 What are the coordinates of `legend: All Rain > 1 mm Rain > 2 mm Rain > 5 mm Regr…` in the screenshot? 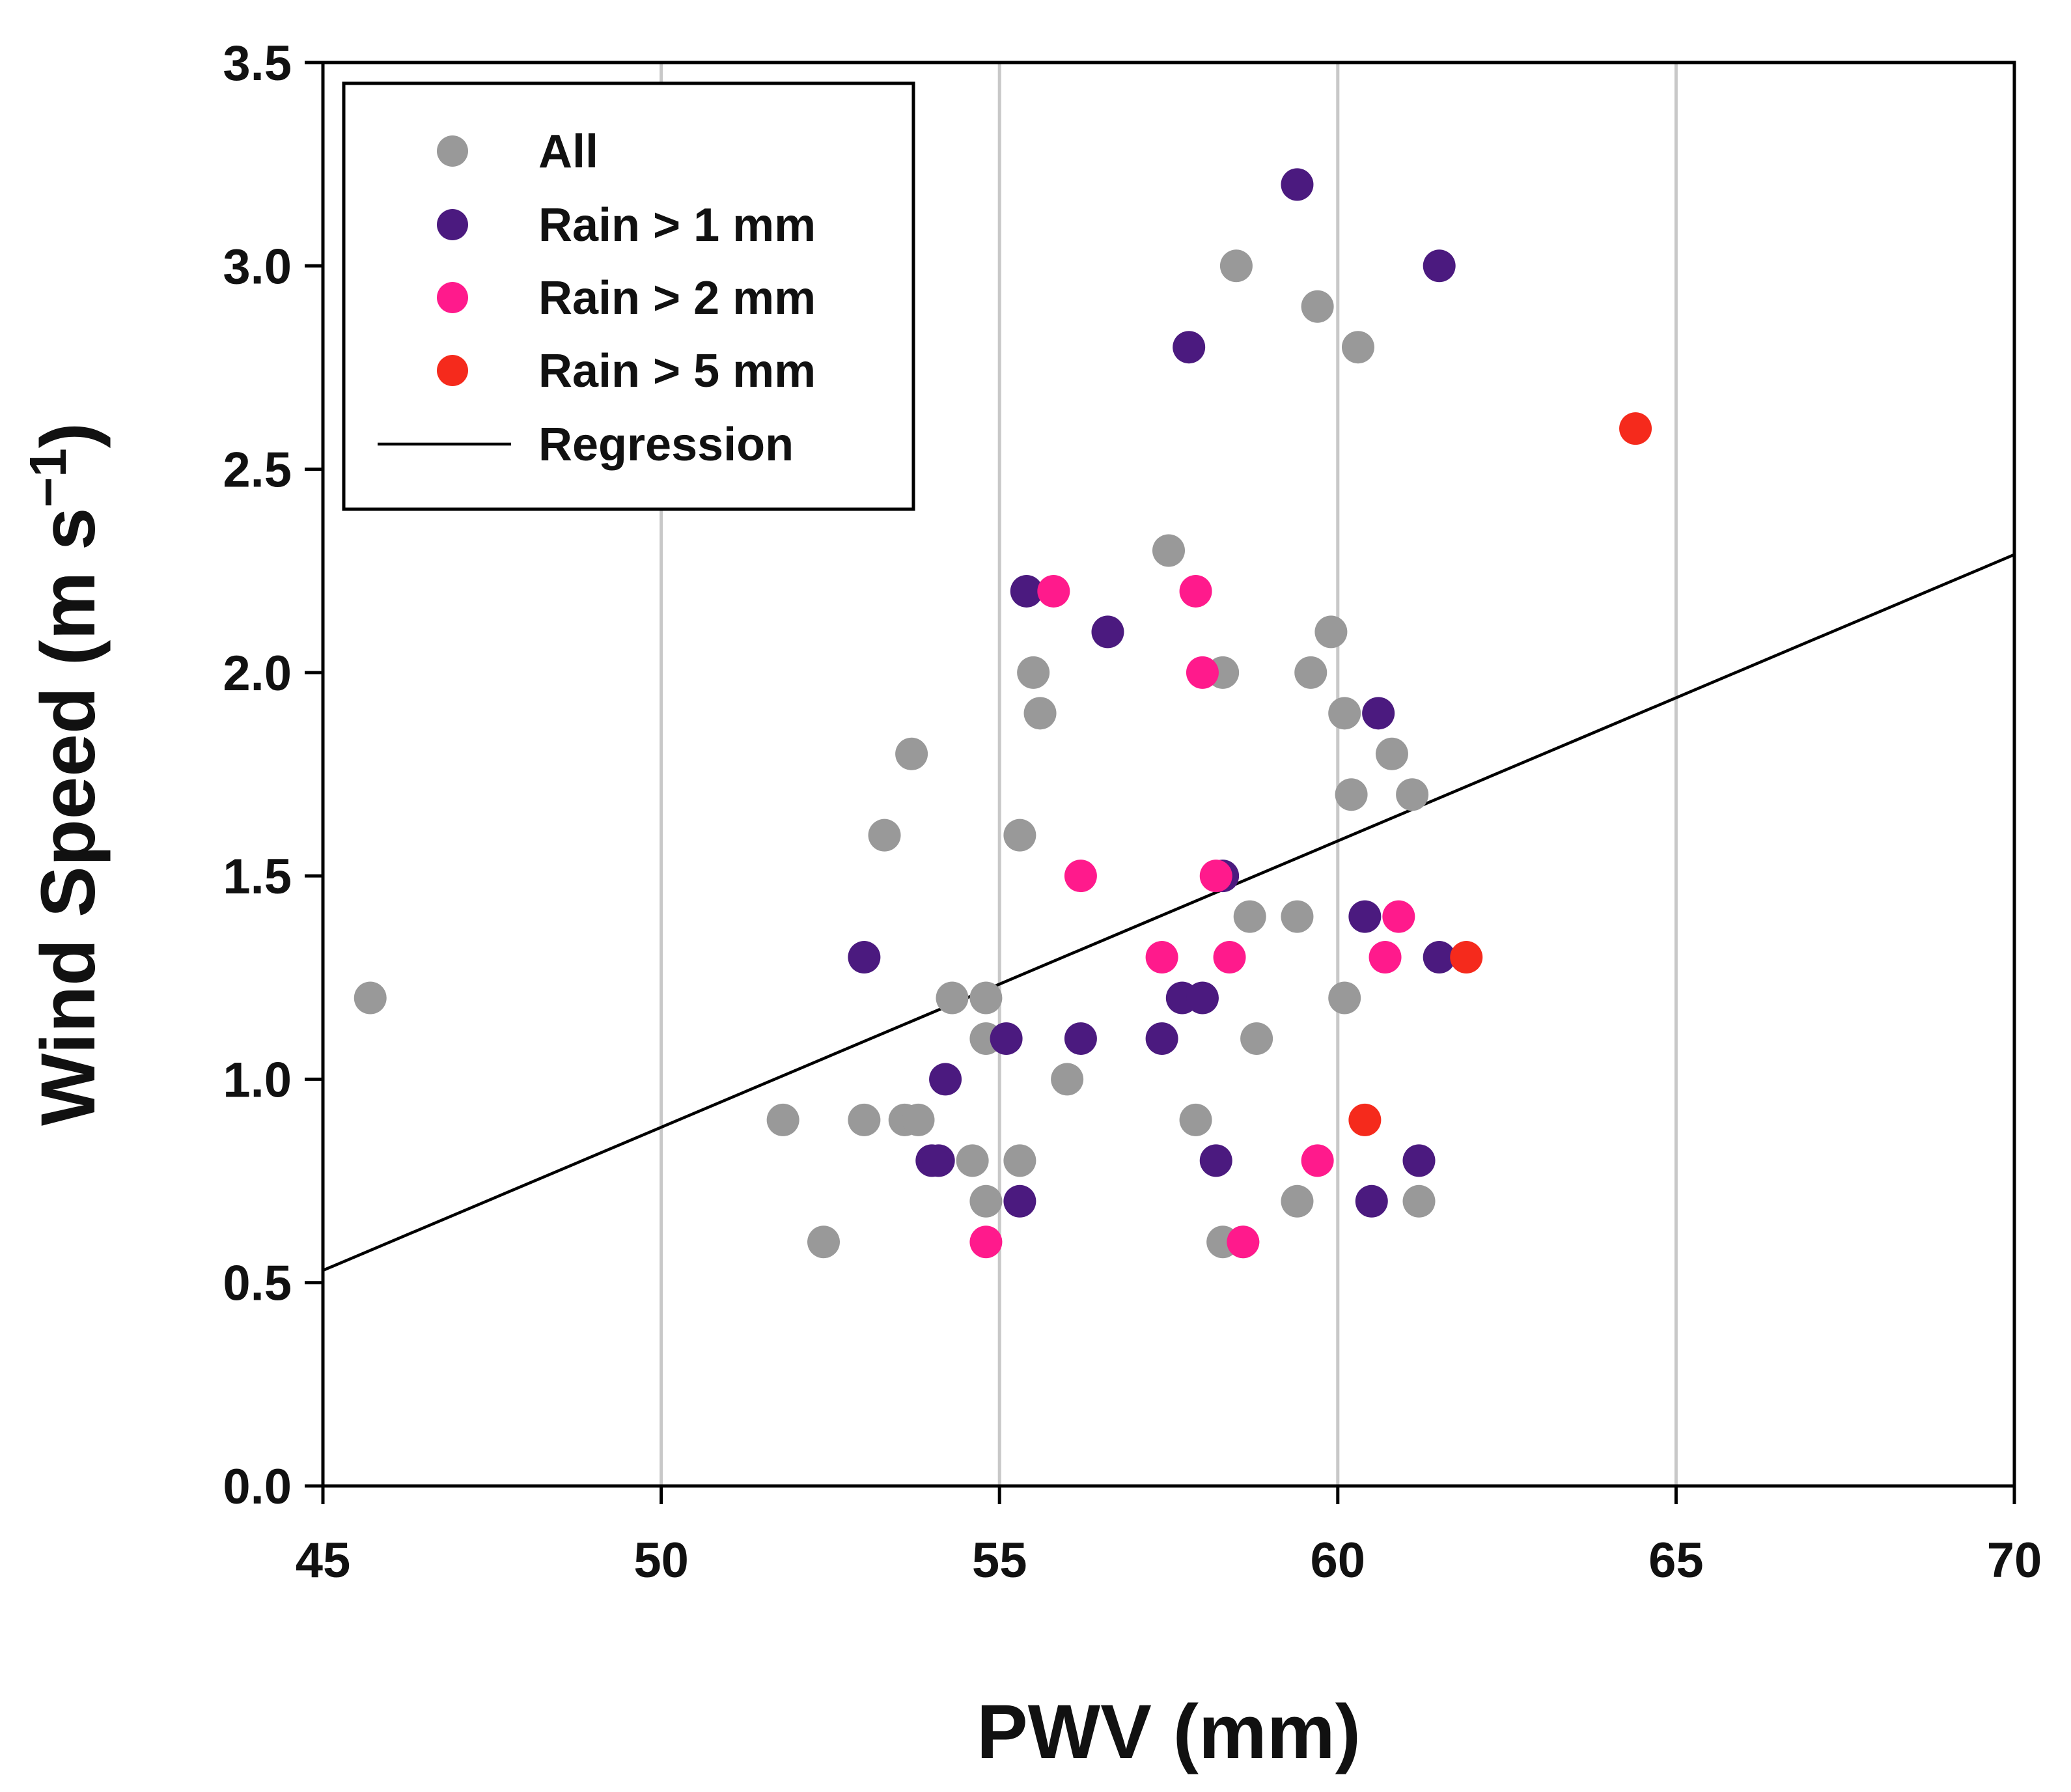 It's located at (628, 296).